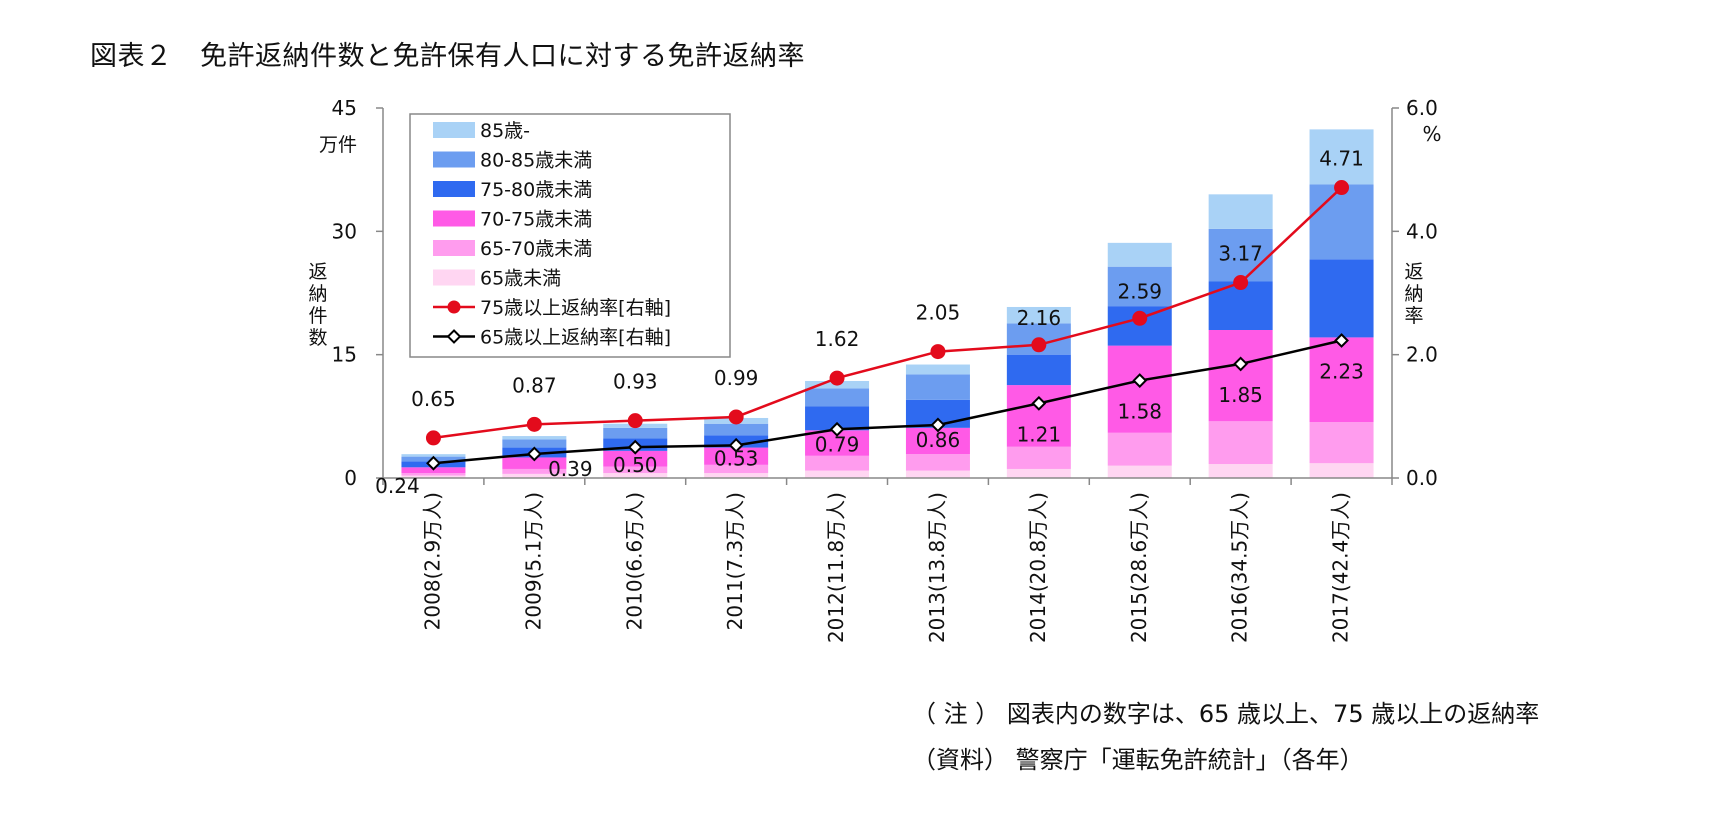 The image size is (1726, 815). Describe the element at coordinates (575, 308) in the screenshot. I see `legend-label: 75歳以上返納率[右軸]` at that location.